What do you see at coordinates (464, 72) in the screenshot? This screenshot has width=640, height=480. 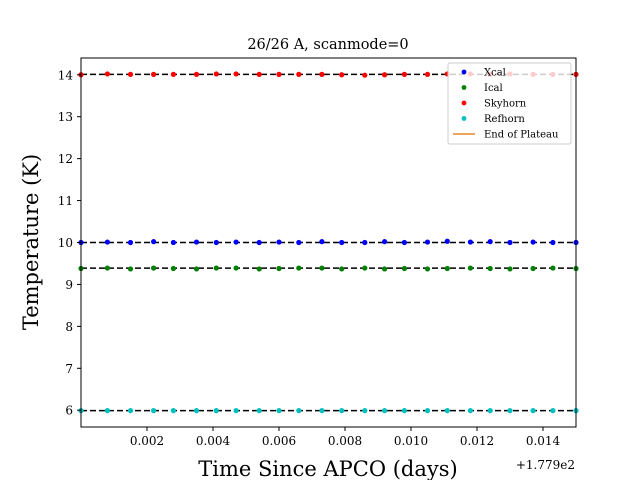 I see `legend-marker-xcal` at bounding box center [464, 72].